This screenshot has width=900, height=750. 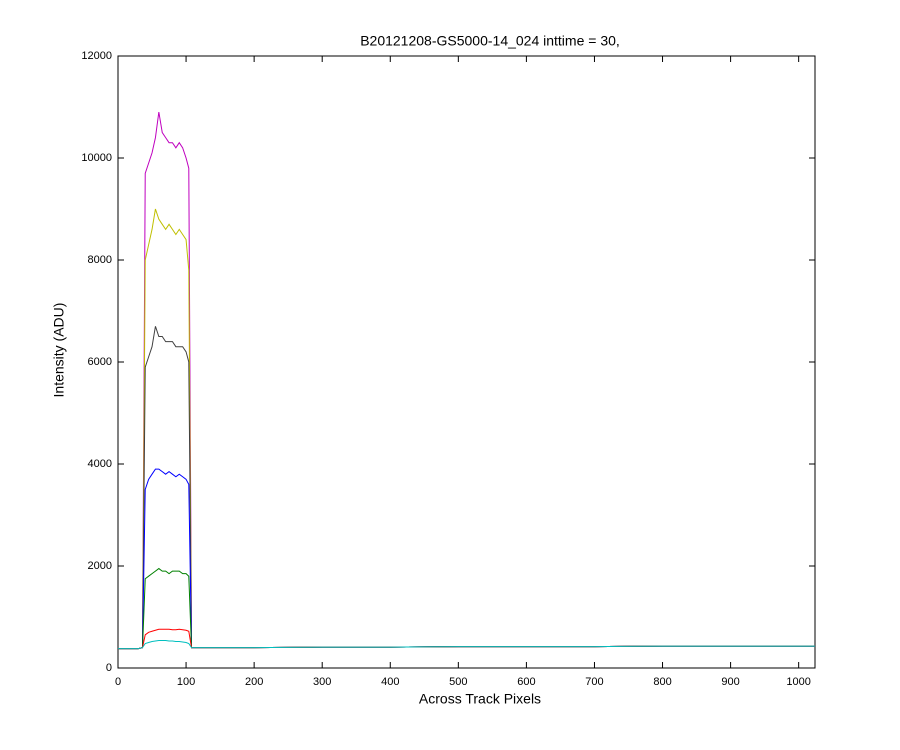 I want to click on y-tick-label: 4000, so click(x=100, y=464).